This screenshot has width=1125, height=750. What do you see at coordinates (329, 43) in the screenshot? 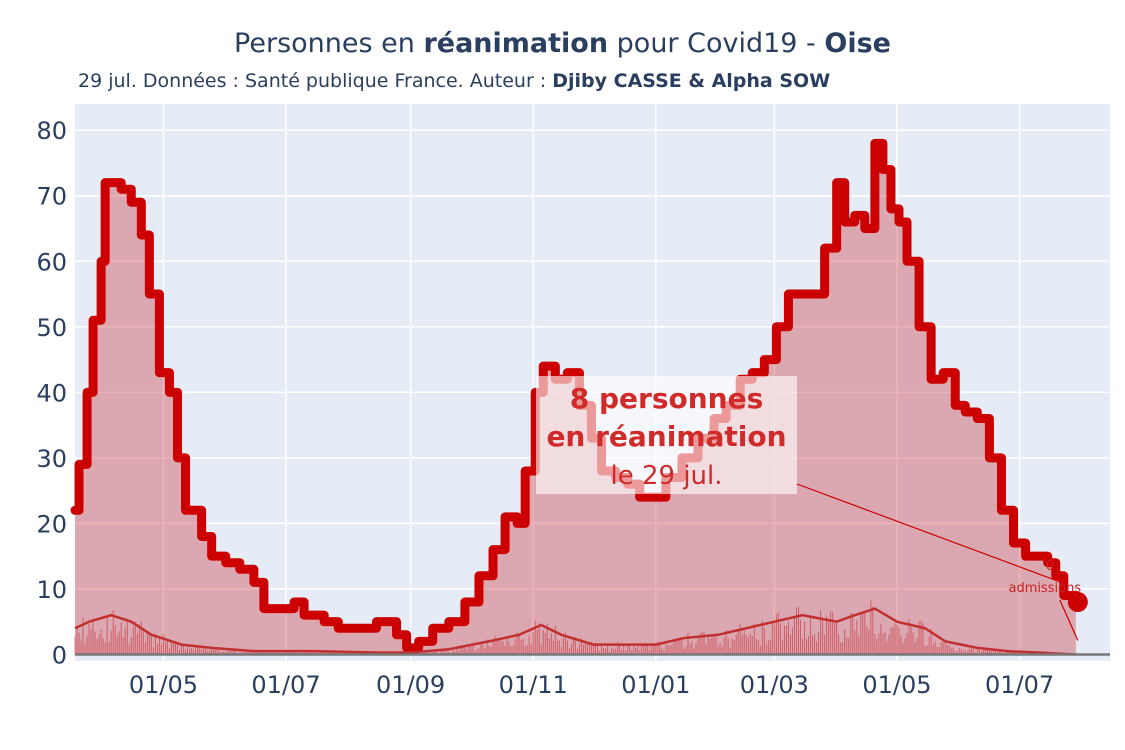
I see `title-prefix: Personnes en` at bounding box center [329, 43].